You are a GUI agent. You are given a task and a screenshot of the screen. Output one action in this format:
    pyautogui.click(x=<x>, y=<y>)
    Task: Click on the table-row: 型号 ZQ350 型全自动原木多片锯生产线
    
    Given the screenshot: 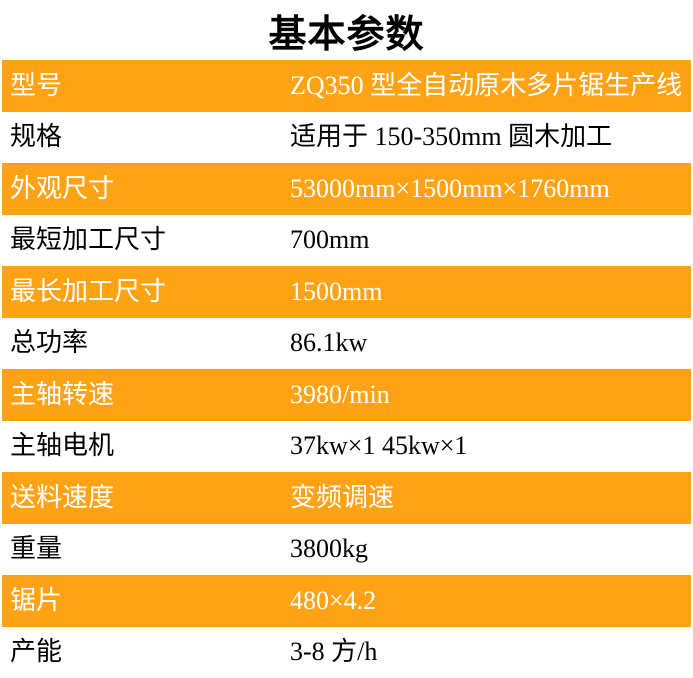 What is the action you would take?
    pyautogui.click(x=346, y=86)
    